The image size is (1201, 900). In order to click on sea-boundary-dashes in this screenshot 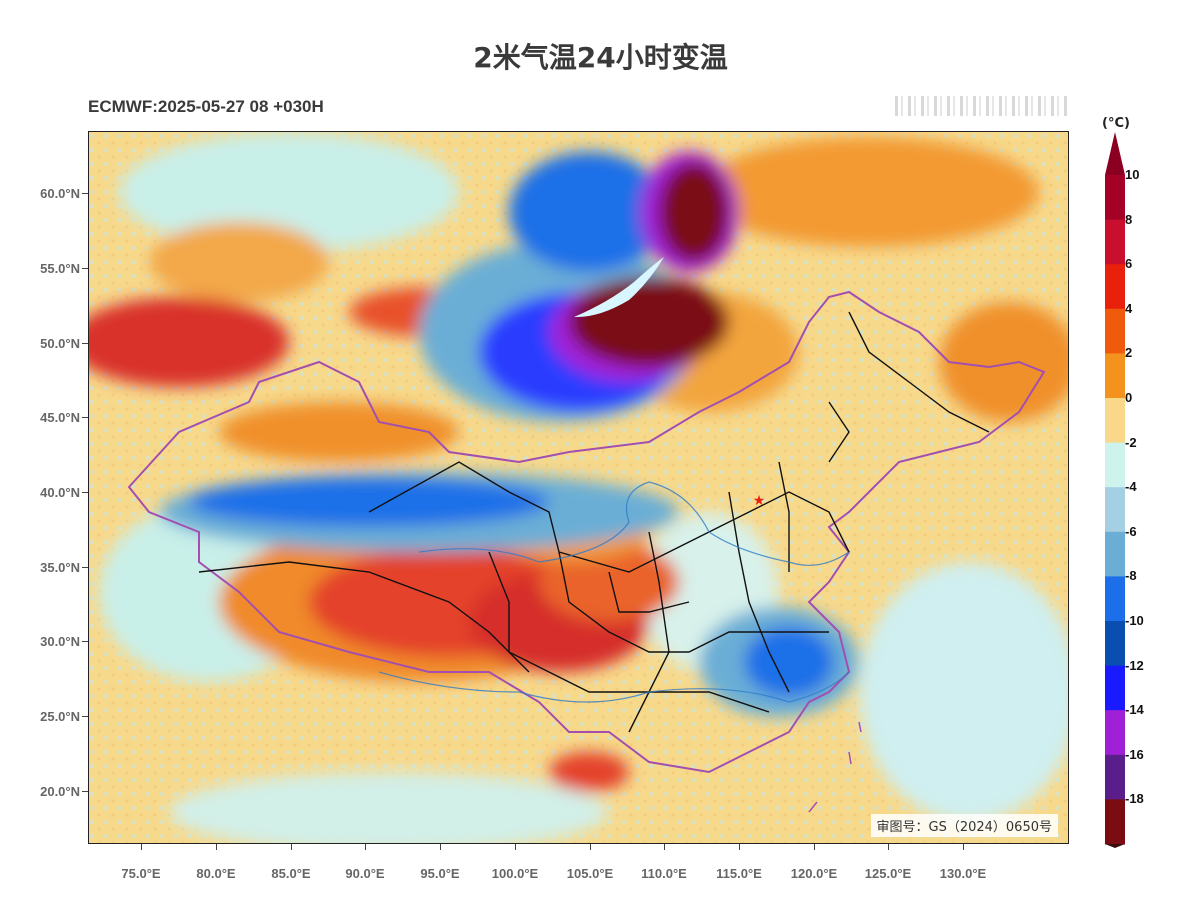, I will do `click(835, 767)`.